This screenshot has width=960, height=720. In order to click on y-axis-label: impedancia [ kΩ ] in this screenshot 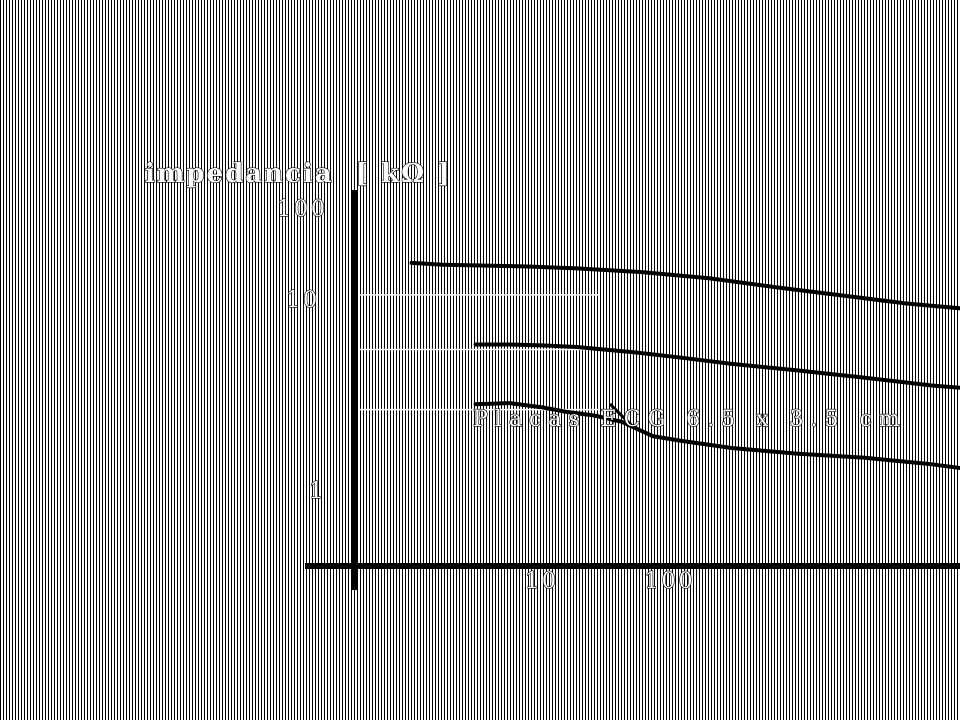, I will do `click(298, 174)`.